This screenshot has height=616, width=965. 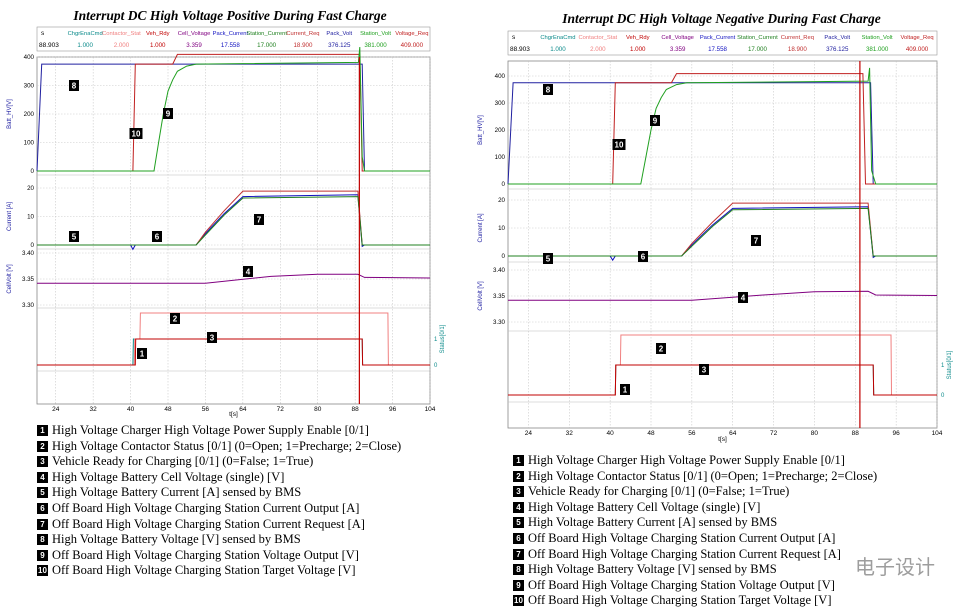 I want to click on marker-label-1: 1, so click(x=142, y=354).